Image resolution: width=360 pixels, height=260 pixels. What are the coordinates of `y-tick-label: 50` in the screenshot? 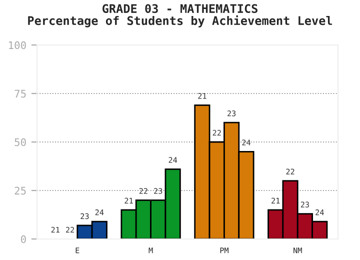 It's located at (20, 142).